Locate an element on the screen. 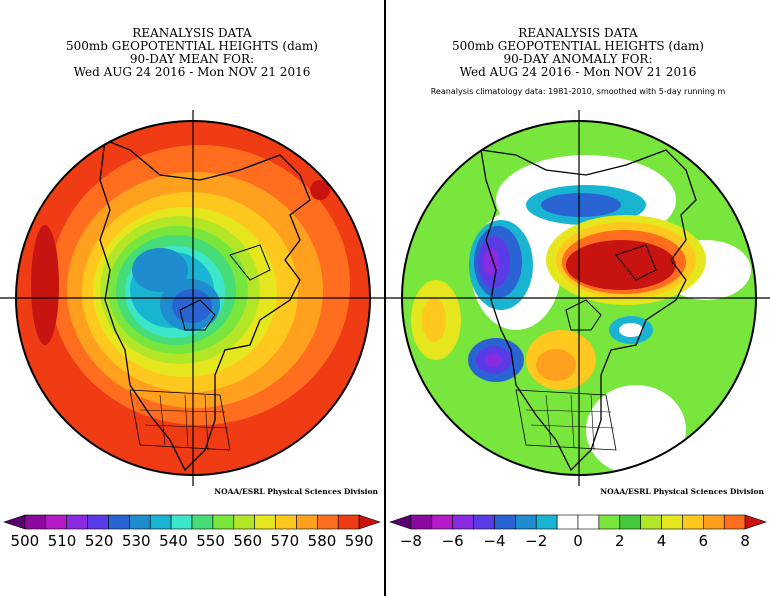  left-title-line-1: REANALYSIS DATA is located at coordinates (192, 33).